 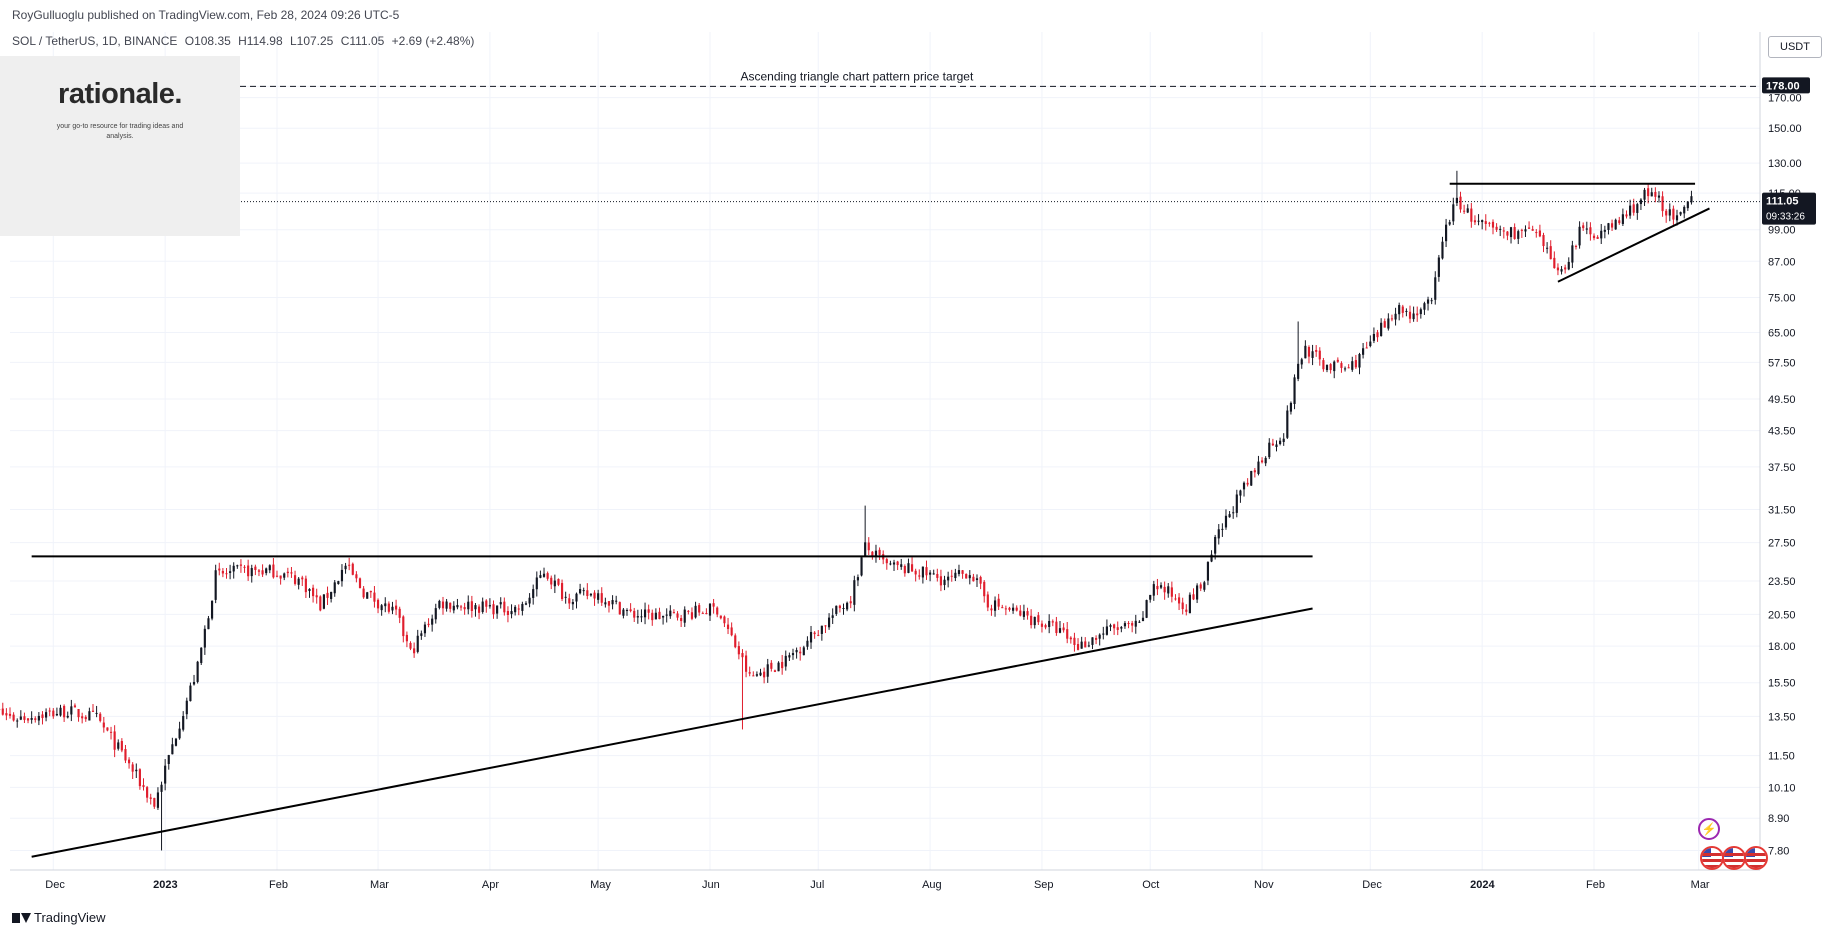 What do you see at coordinates (1782, 544) in the screenshot?
I see `price-tick-label: 27.50` at bounding box center [1782, 544].